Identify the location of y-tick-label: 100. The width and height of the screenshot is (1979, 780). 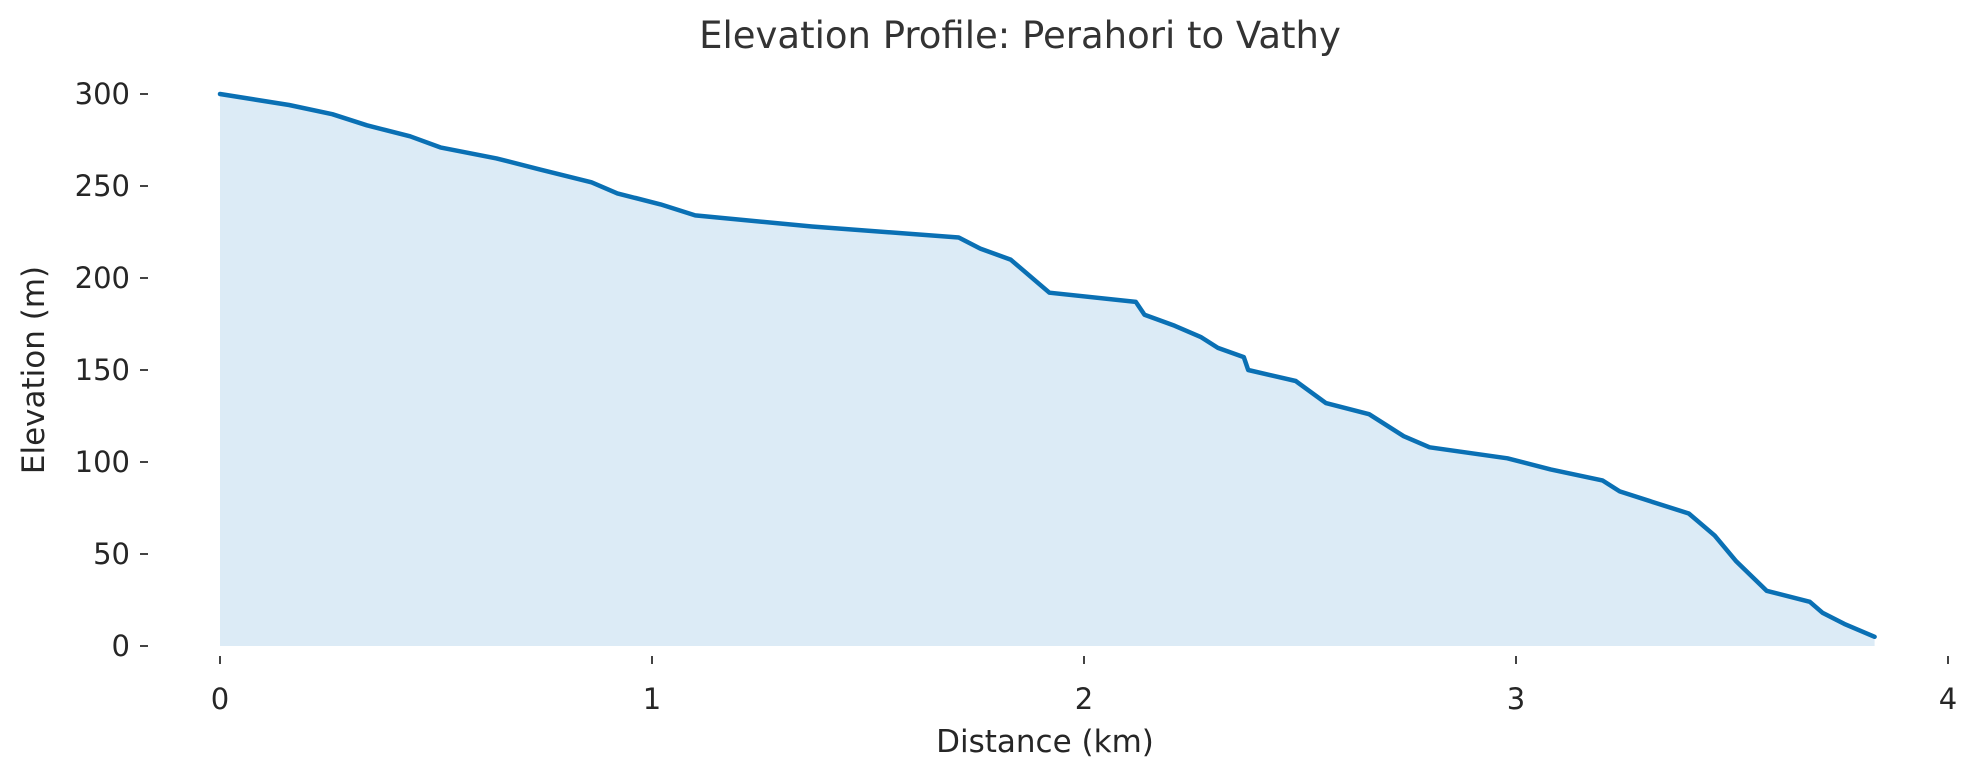
(102, 462).